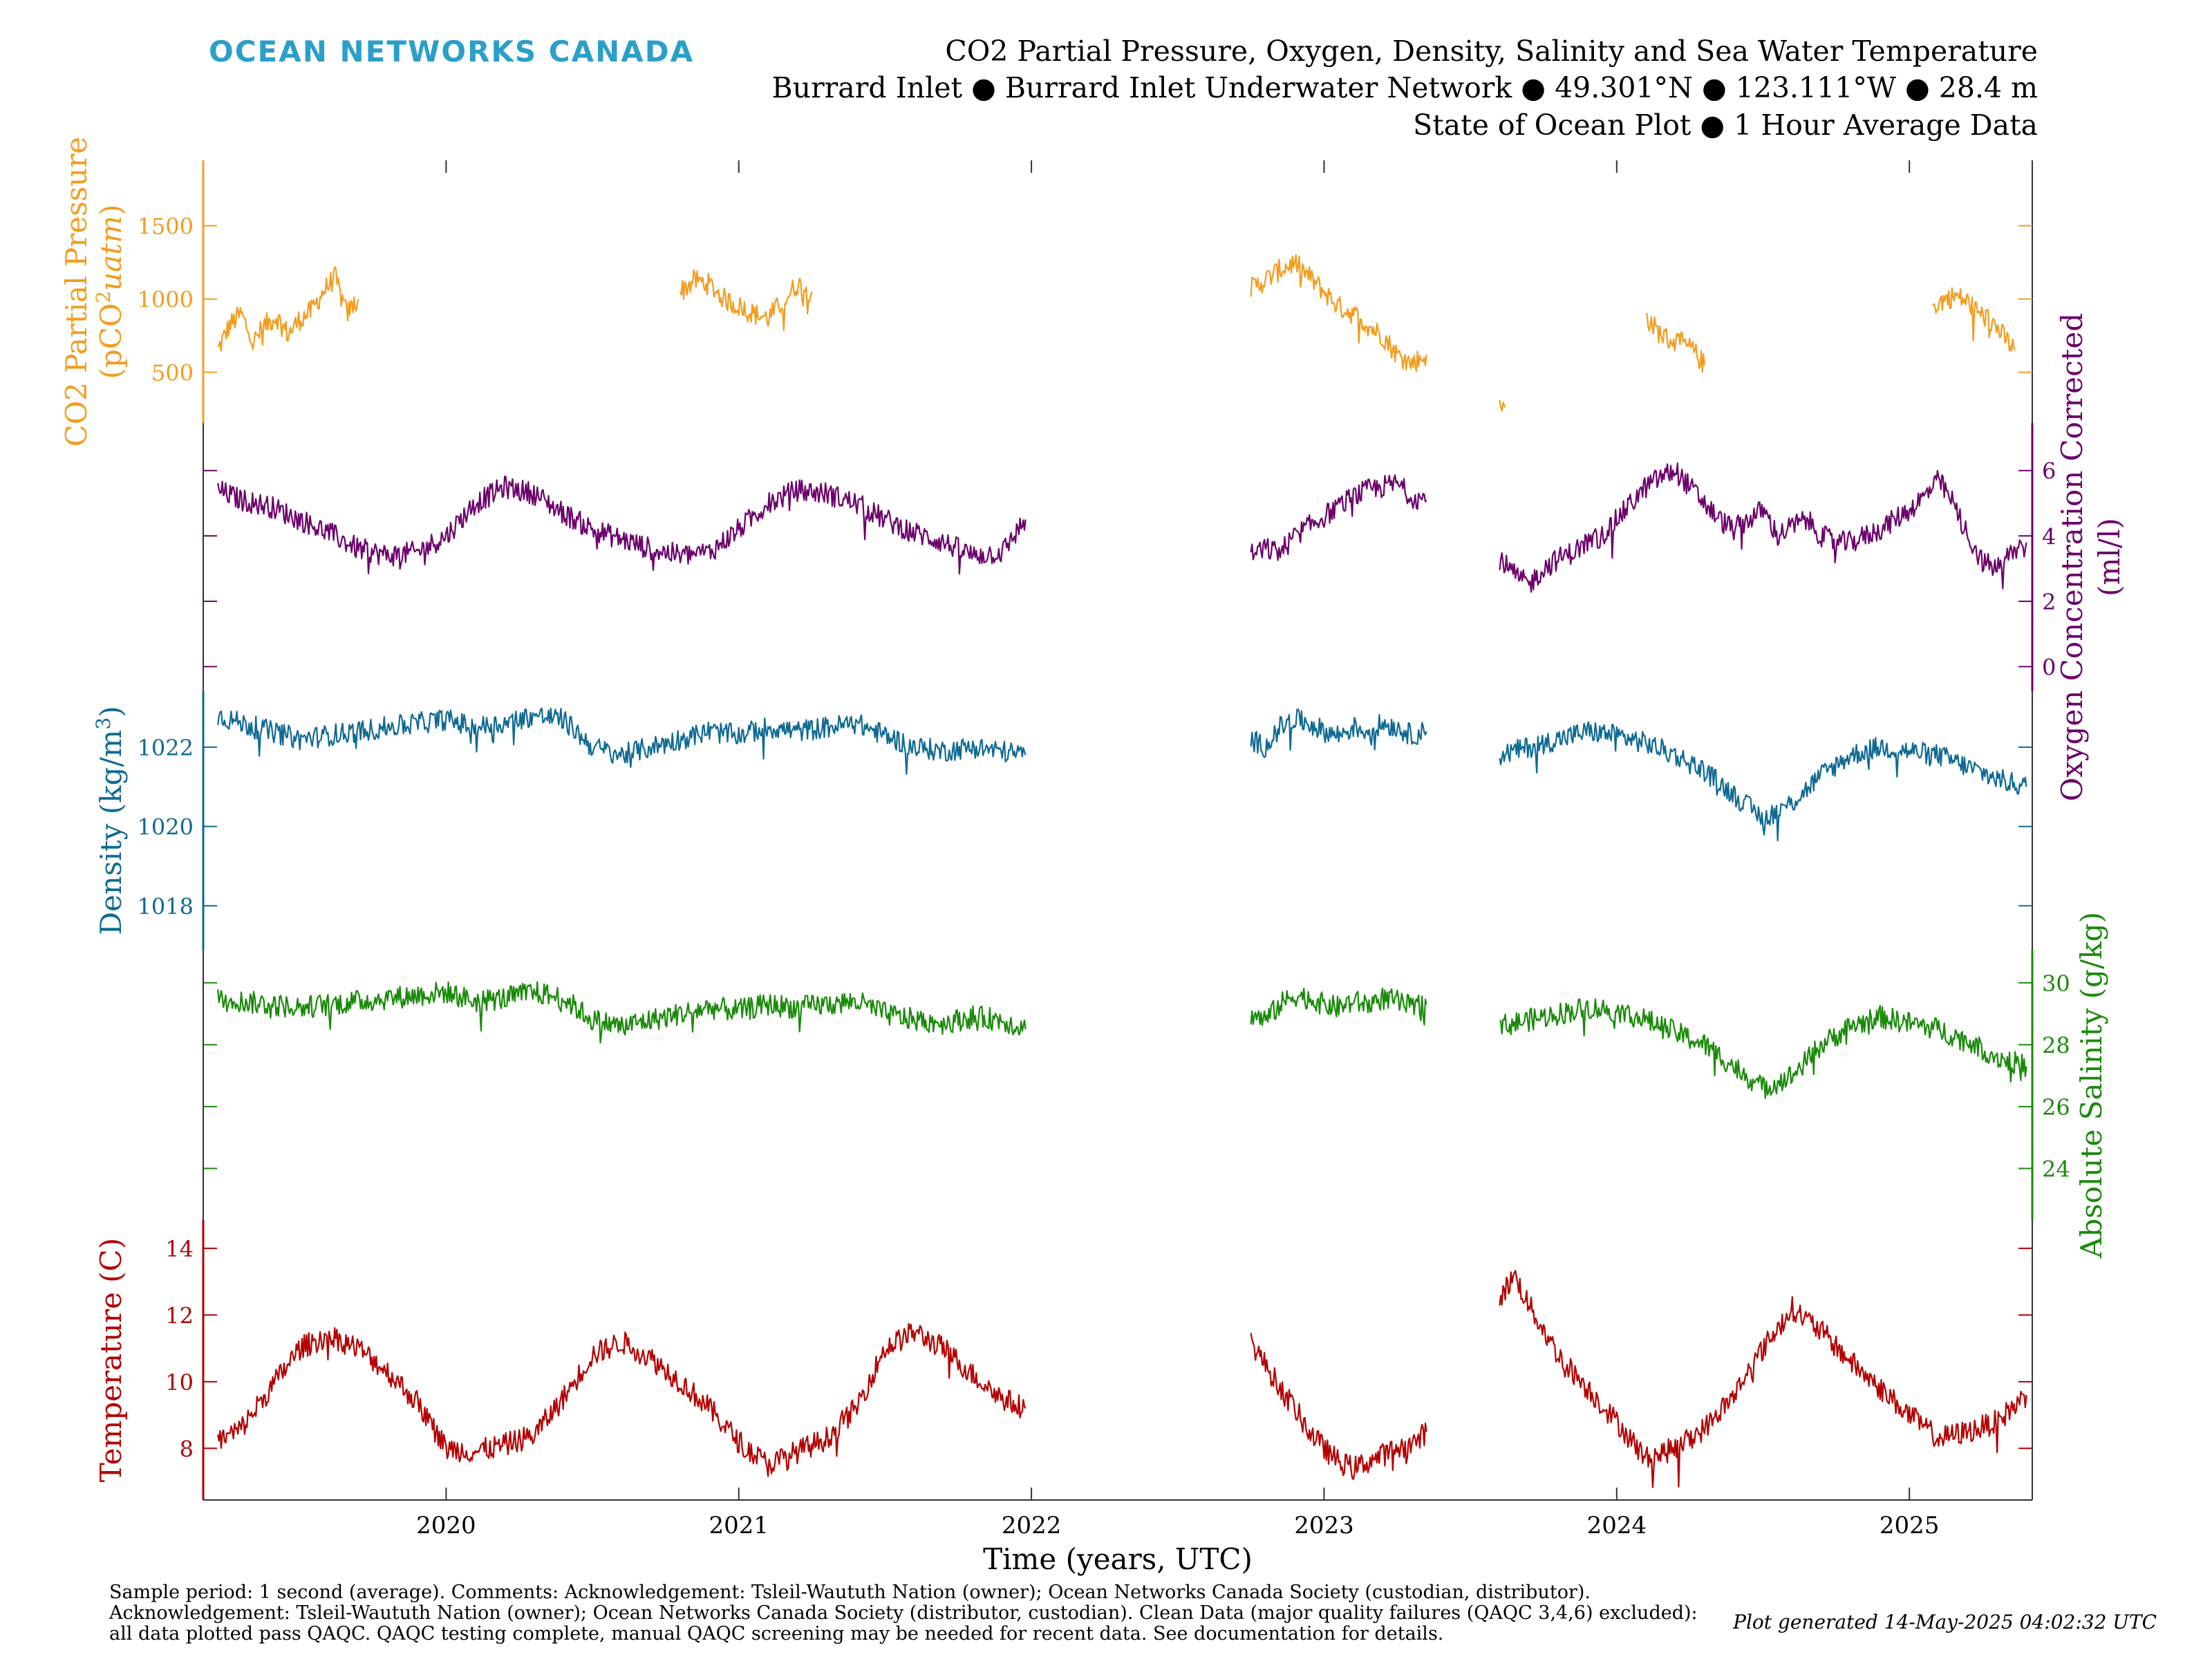 The image size is (2212, 1659). What do you see at coordinates (166, 300) in the screenshot?
I see `co2-y-tick-label: 1000` at bounding box center [166, 300].